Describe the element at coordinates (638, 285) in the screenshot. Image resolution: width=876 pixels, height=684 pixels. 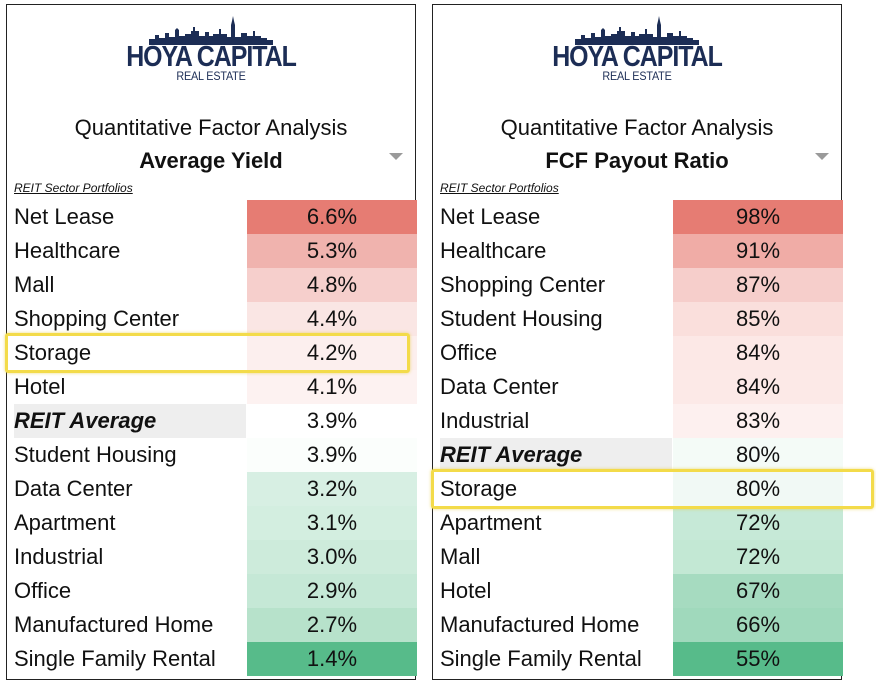
I see `table-row: Shopping Center 87%` at that location.